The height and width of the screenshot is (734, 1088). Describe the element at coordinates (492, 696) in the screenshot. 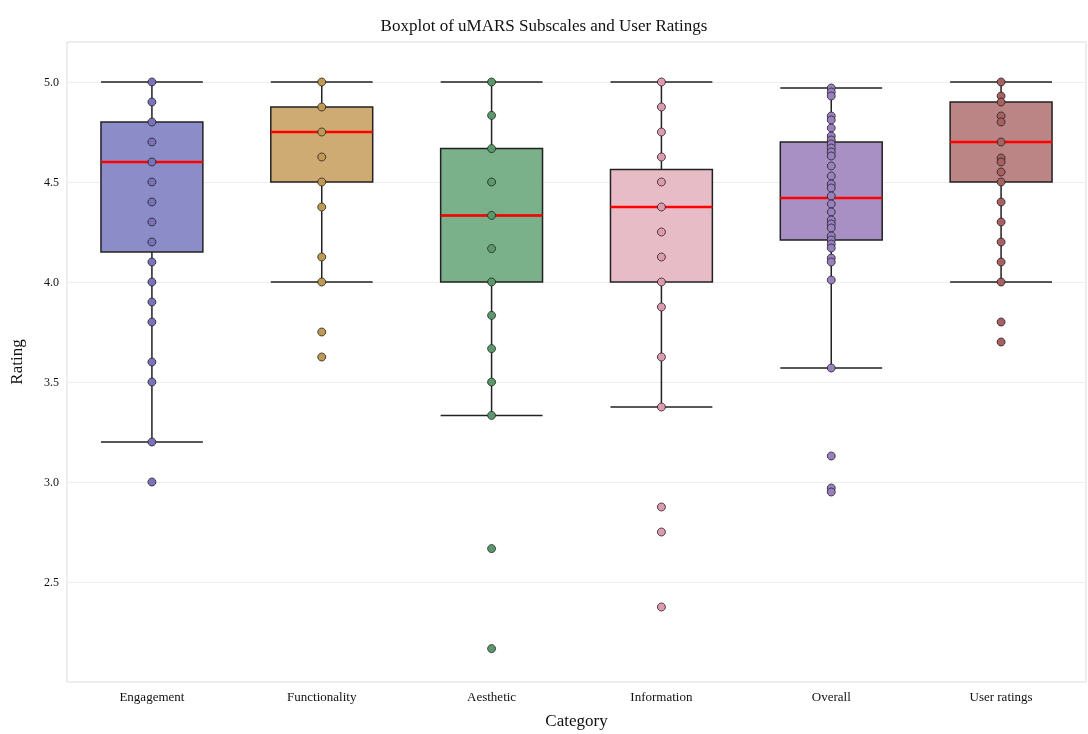

I see `x-tick-label: Aesthetic` at that location.